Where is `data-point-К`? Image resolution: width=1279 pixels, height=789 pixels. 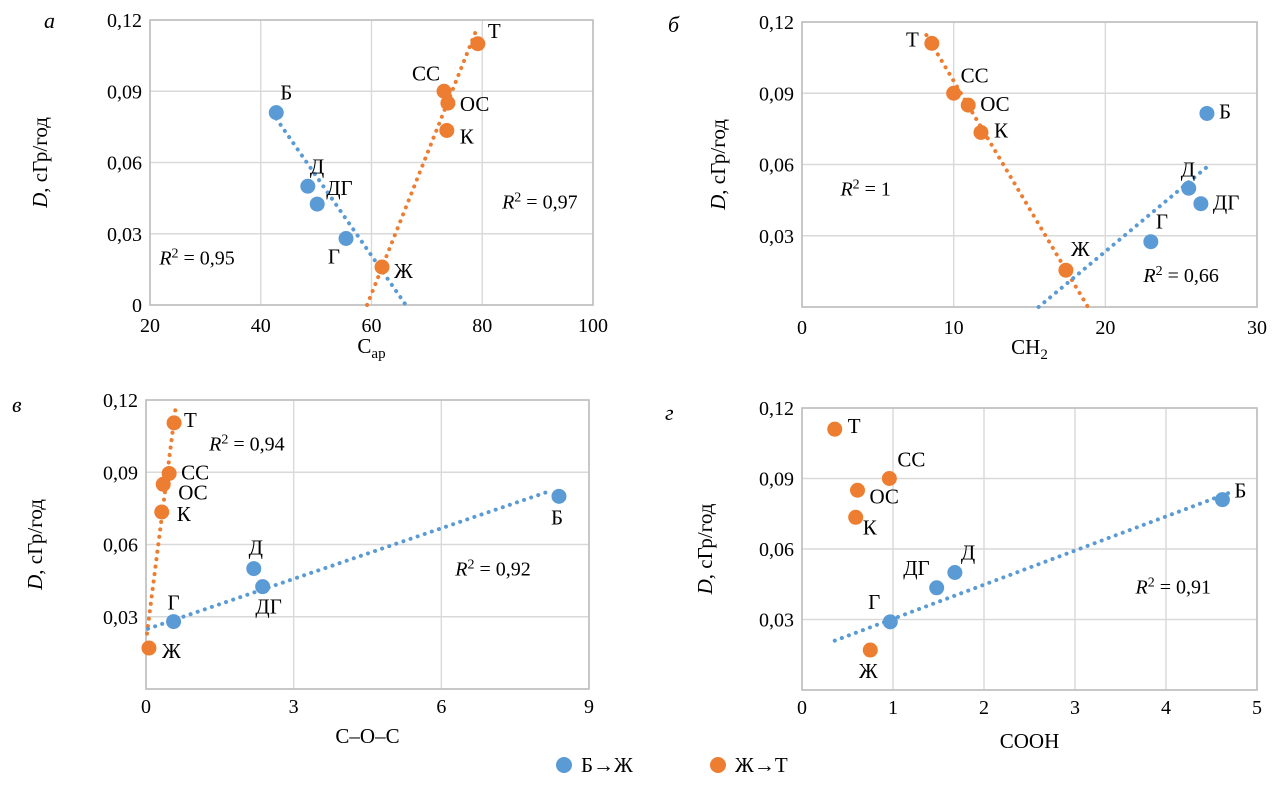
data-point-К is located at coordinates (856, 517).